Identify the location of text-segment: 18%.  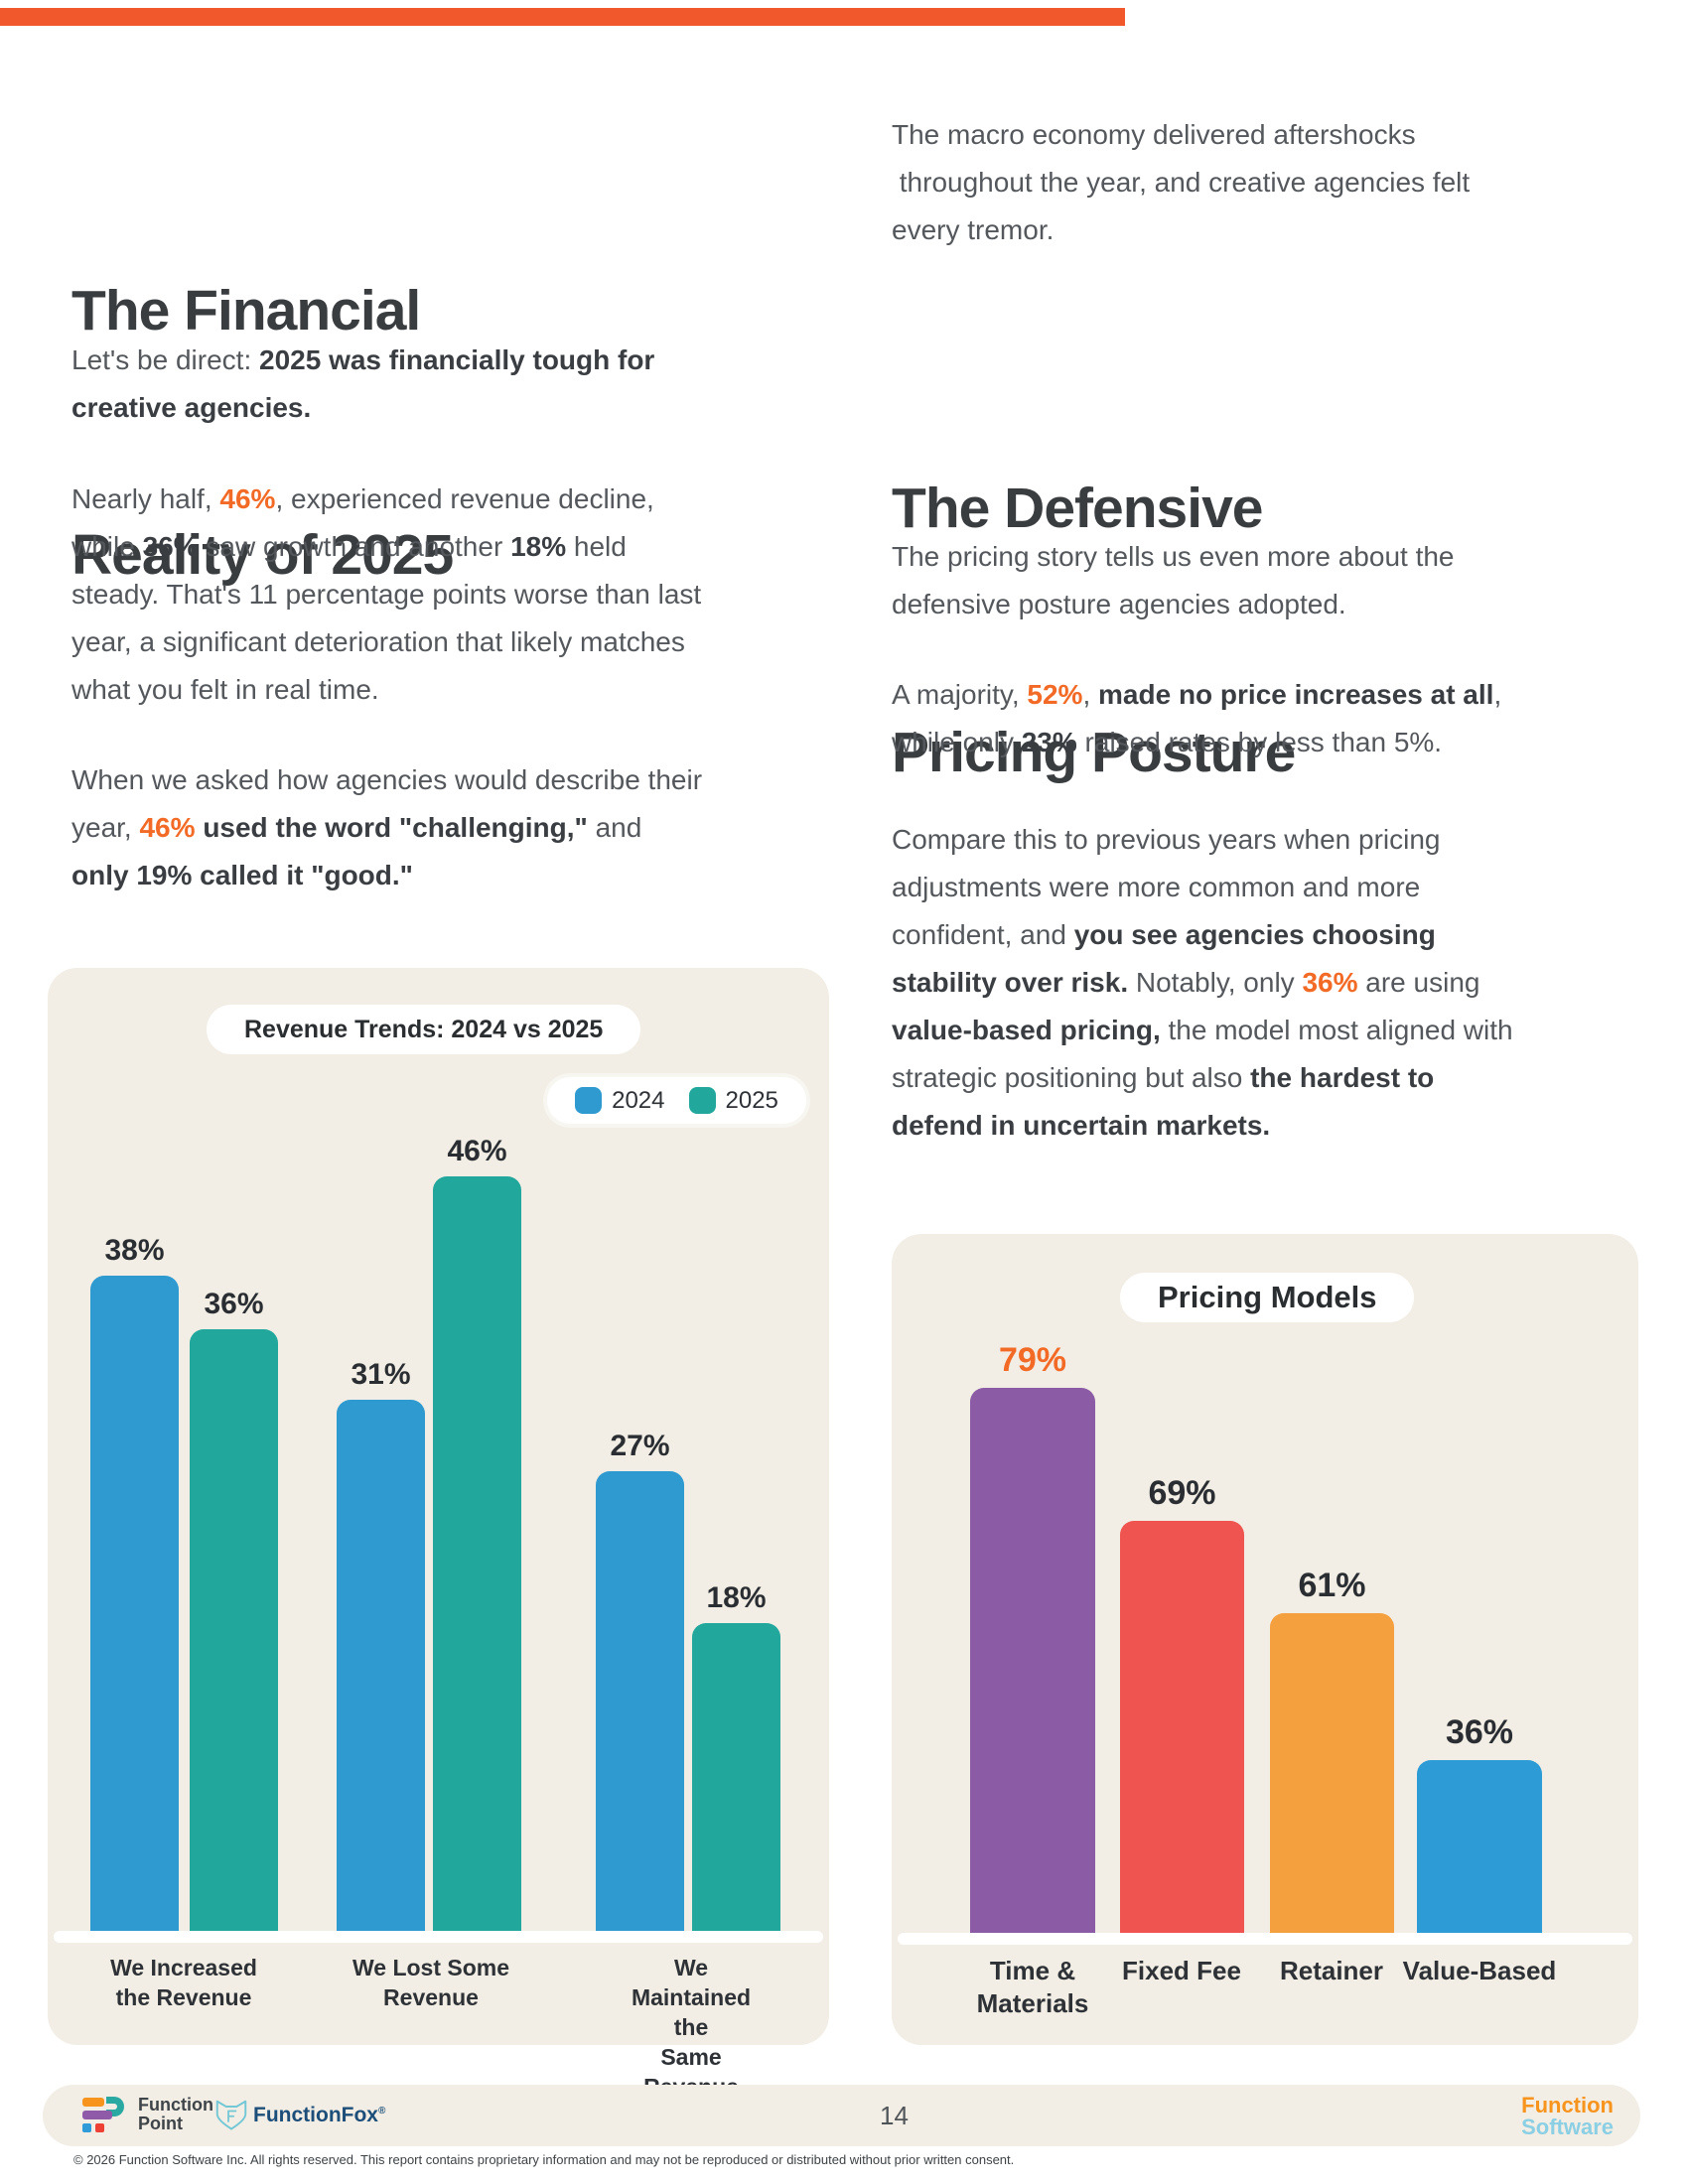
(538, 546).